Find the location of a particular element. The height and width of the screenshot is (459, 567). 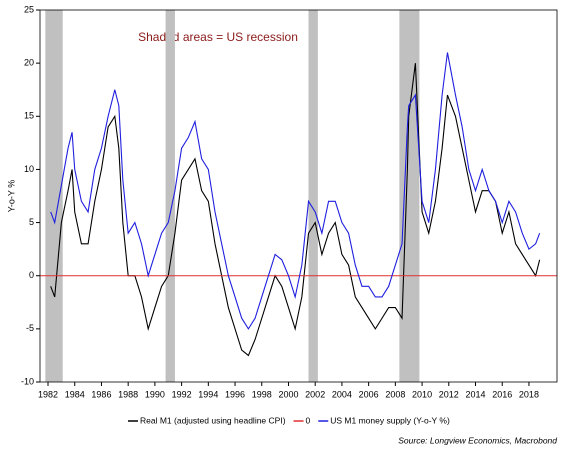

x-tick-label: 2012 is located at coordinates (449, 394).